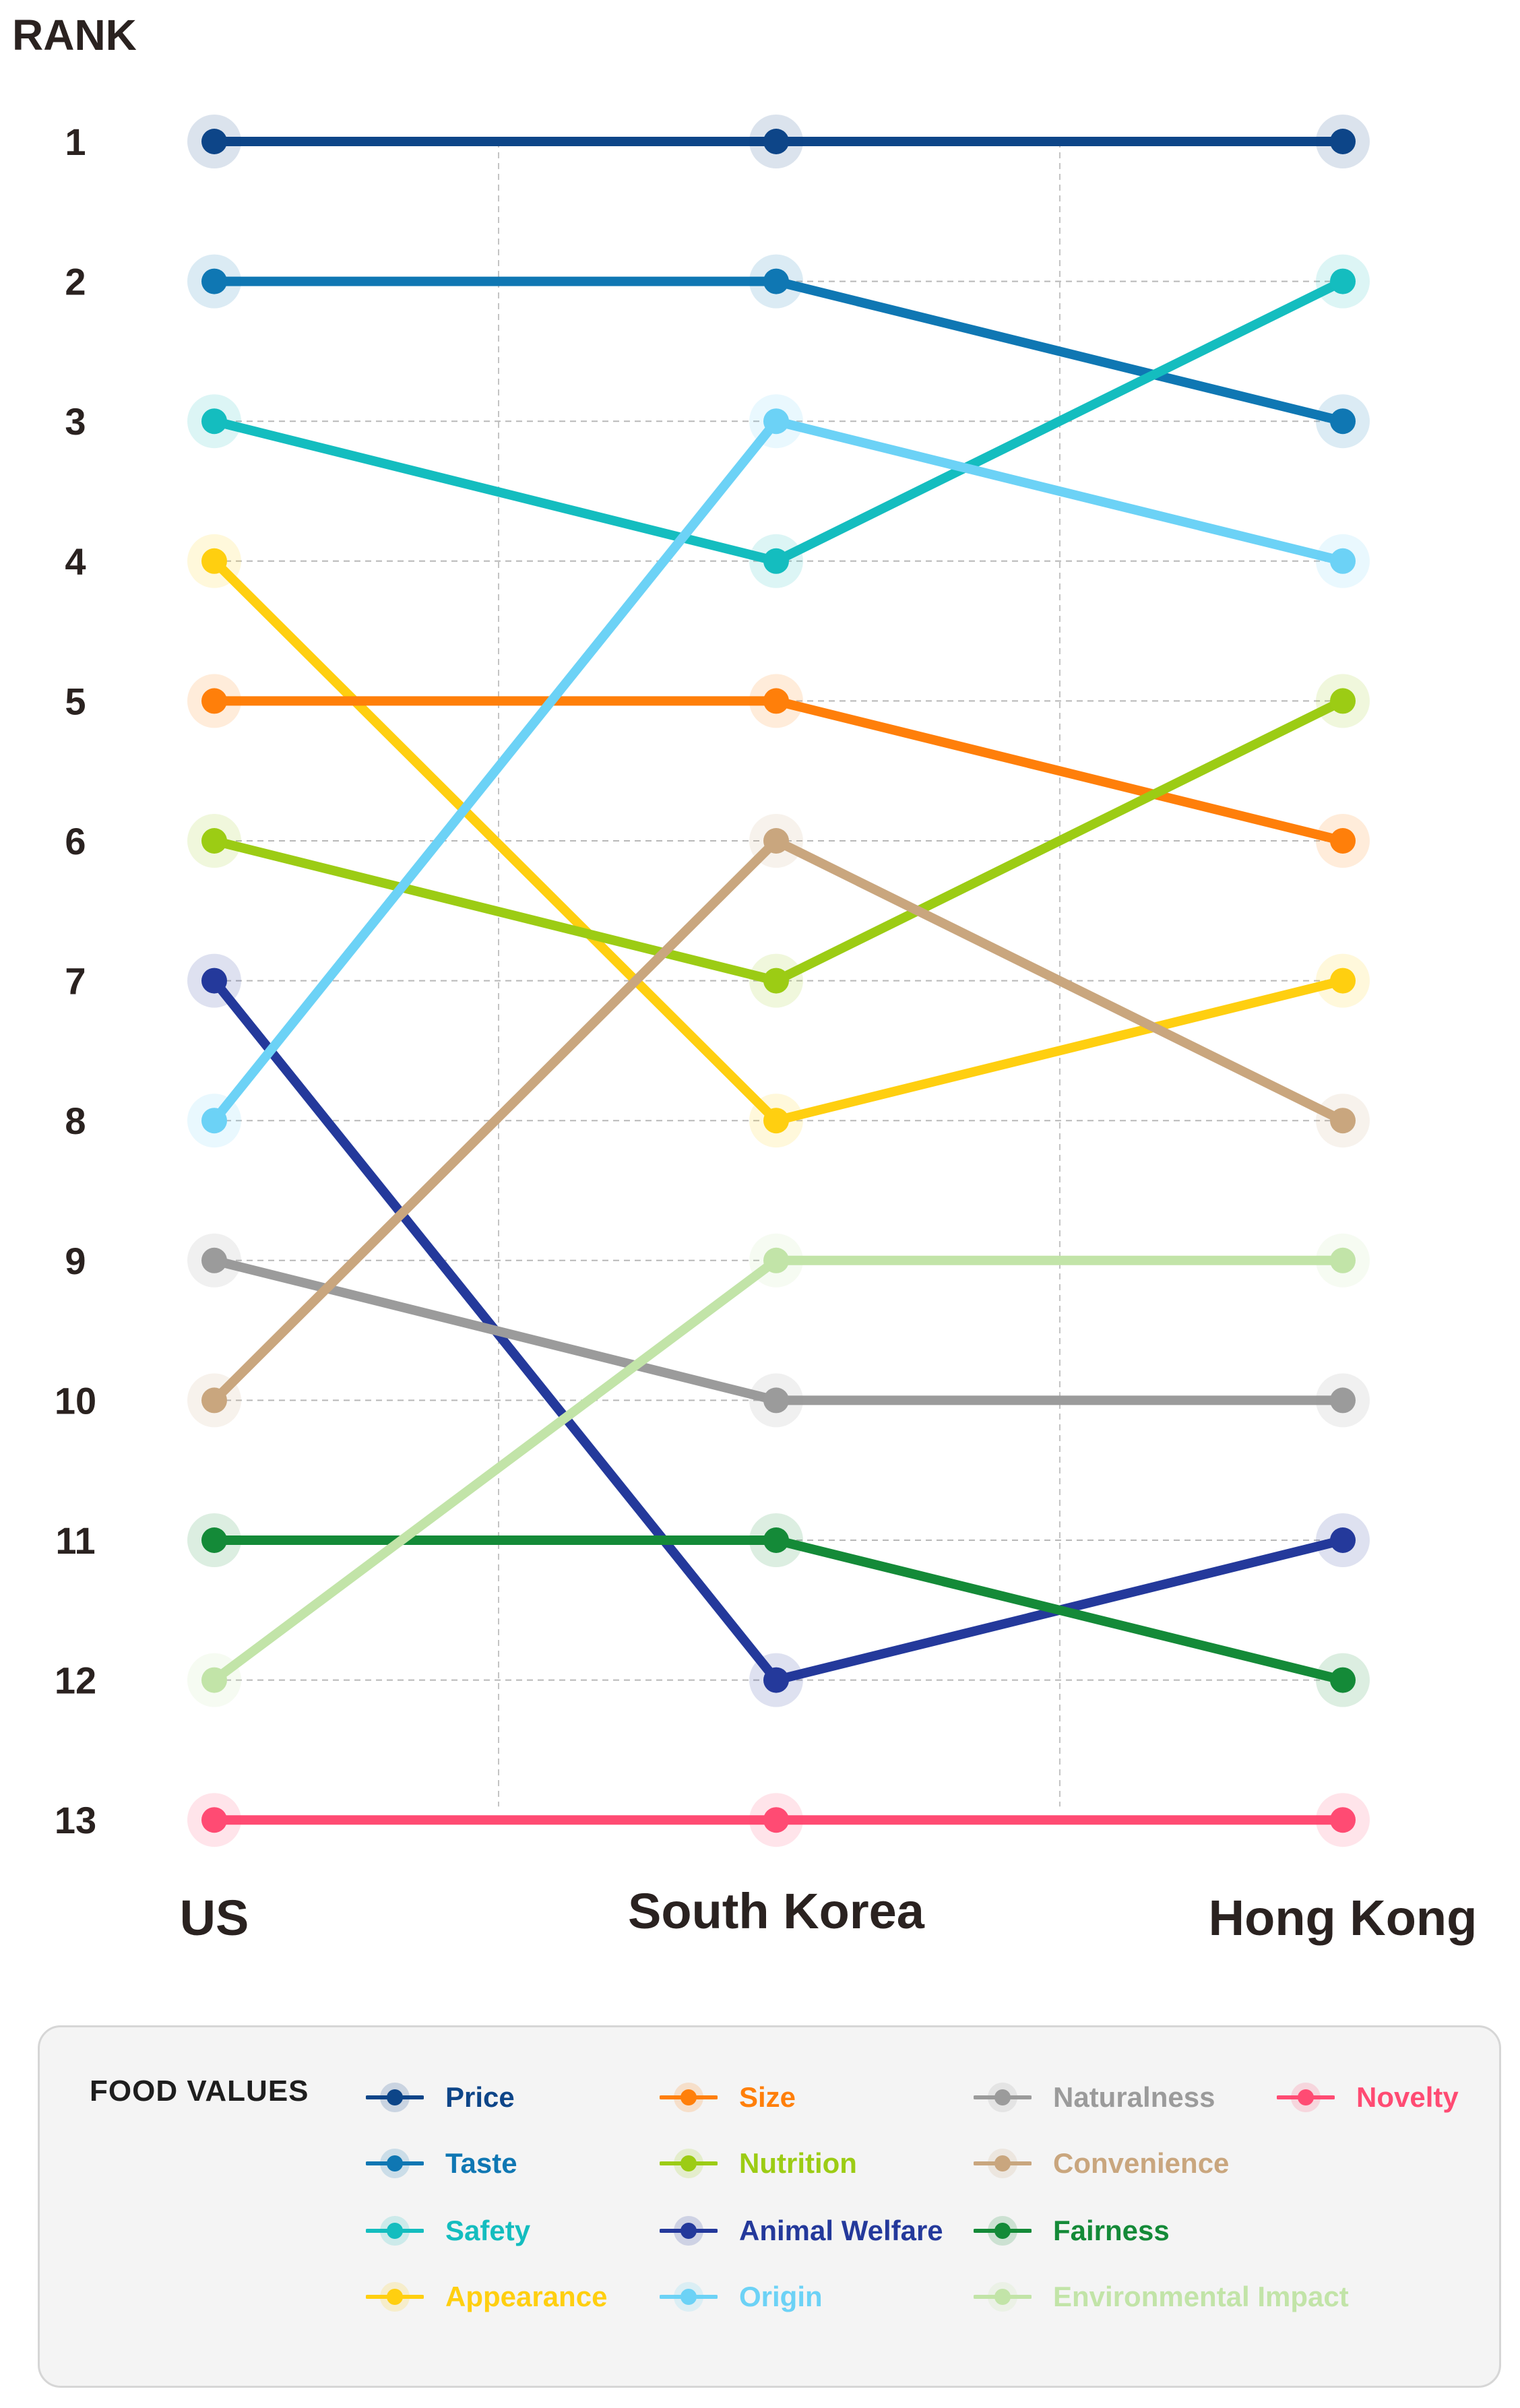 This screenshot has height=2408, width=1520. Describe the element at coordinates (486, 2297) in the screenshot. I see `legend-item-appearance: Appearance` at that location.